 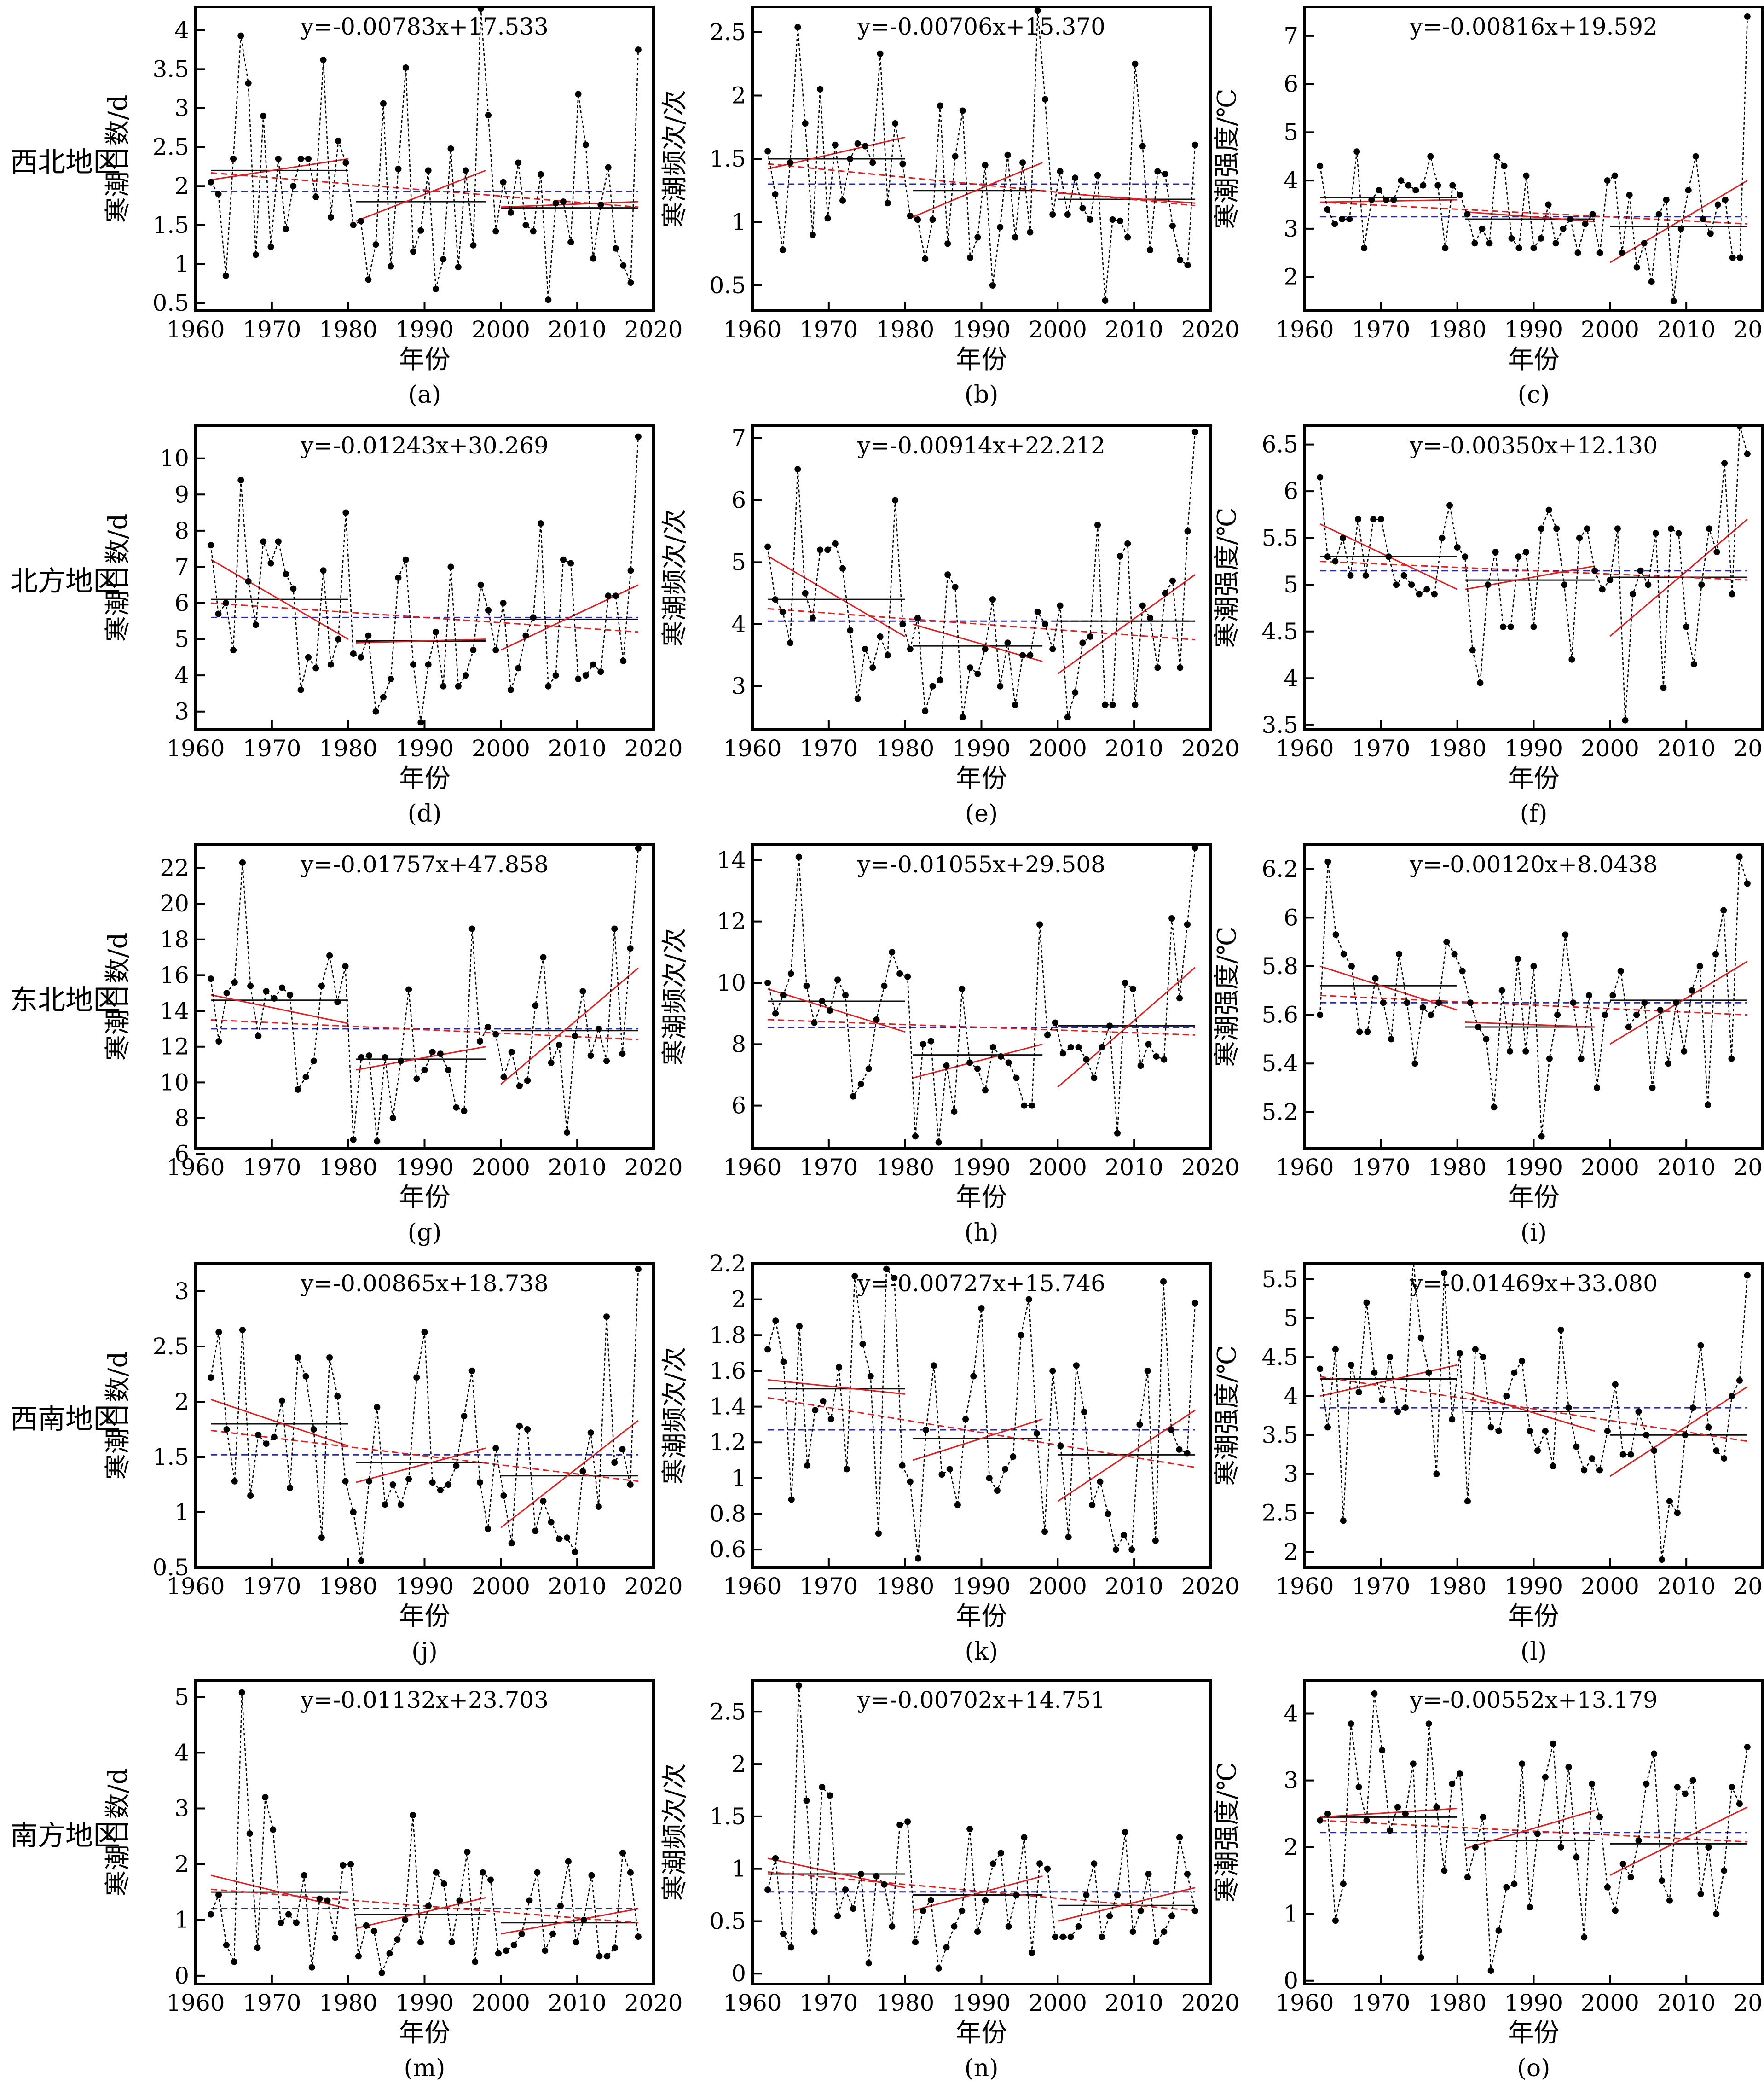 What do you see at coordinates (424, 1283) in the screenshot?
I see `regression-equation: y=-0.00865x+18.738` at bounding box center [424, 1283].